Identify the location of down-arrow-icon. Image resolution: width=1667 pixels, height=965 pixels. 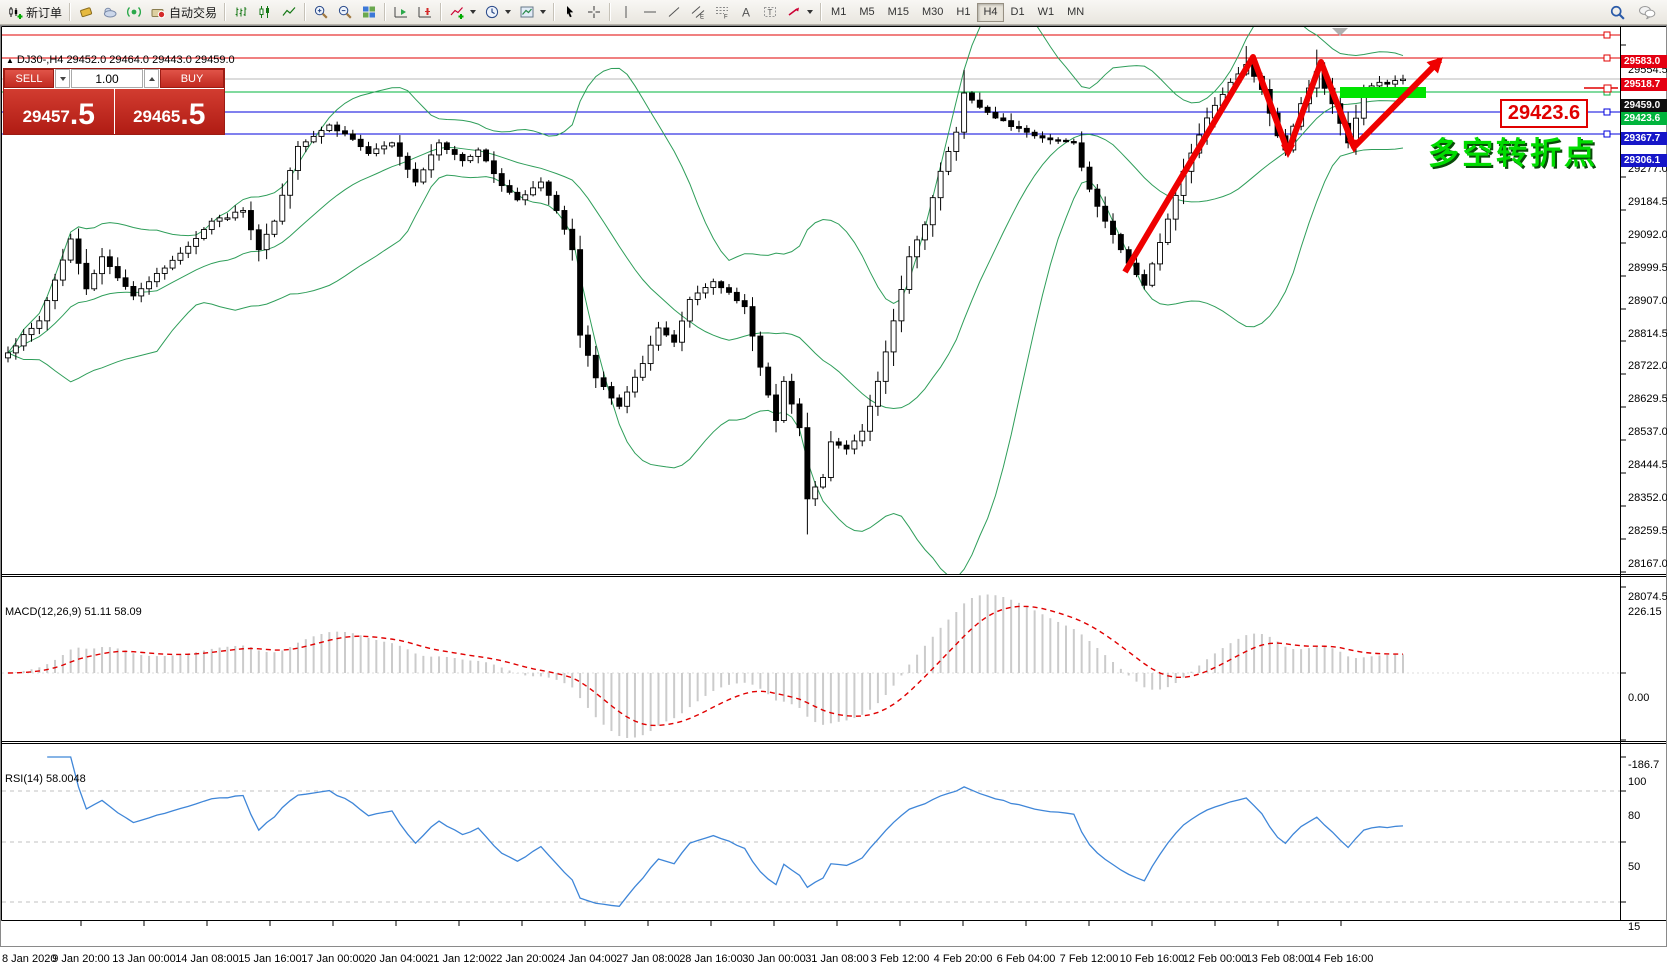
(62, 78).